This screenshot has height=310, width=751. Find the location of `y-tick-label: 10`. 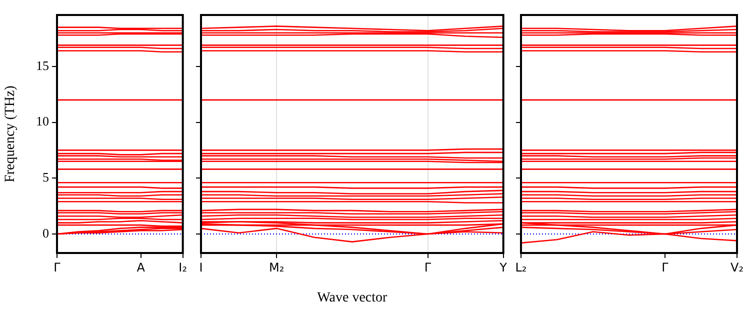

y-tick-label: 10 is located at coordinates (42, 121).